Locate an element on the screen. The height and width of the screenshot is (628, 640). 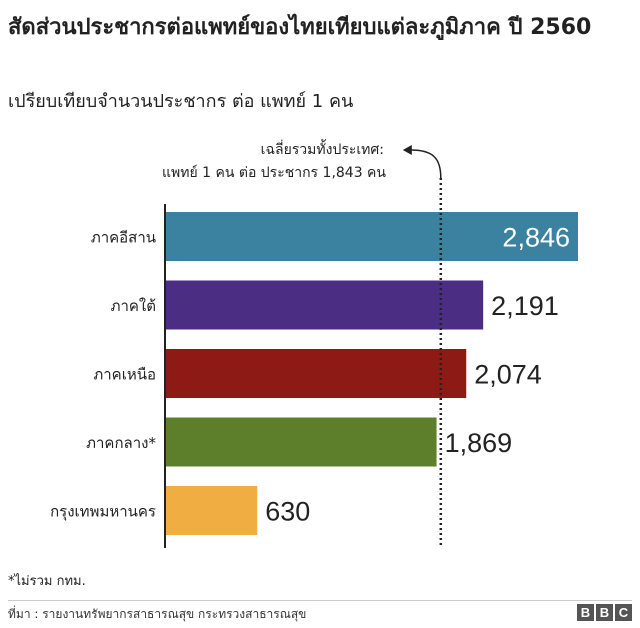
footnote: *ไม่รวม กทม. is located at coordinates (47, 581).